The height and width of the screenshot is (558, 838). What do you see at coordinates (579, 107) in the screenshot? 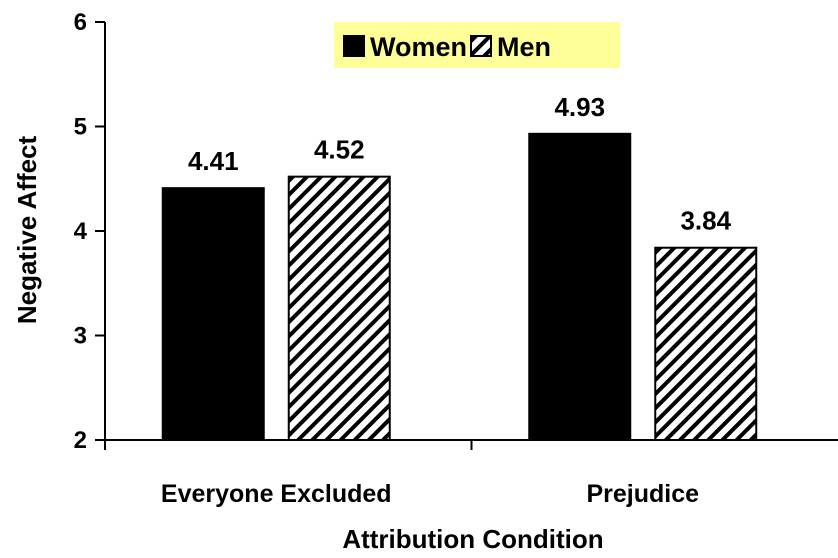
I see `data-label: 4.93` at bounding box center [579, 107].